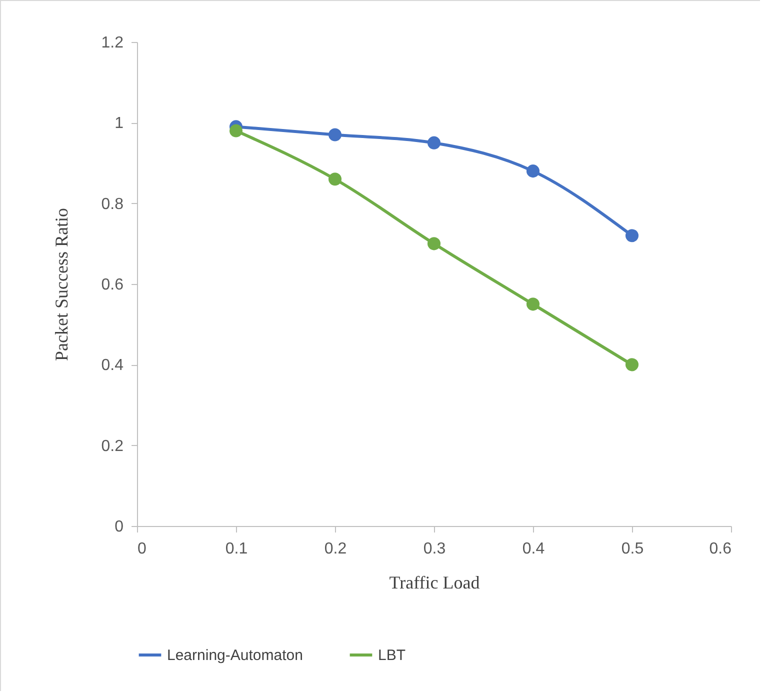 Image resolution: width=762 pixels, height=693 pixels. Describe the element at coordinates (112, 365) in the screenshot. I see `y-tick-label: 0.4` at that location.